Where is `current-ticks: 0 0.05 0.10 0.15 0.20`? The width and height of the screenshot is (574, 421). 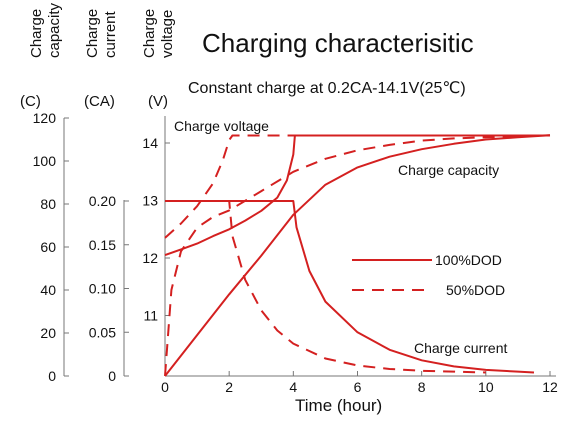 current-ticks: 0 0.05 0.10 0.15 0.20 is located at coordinates (109, 288).